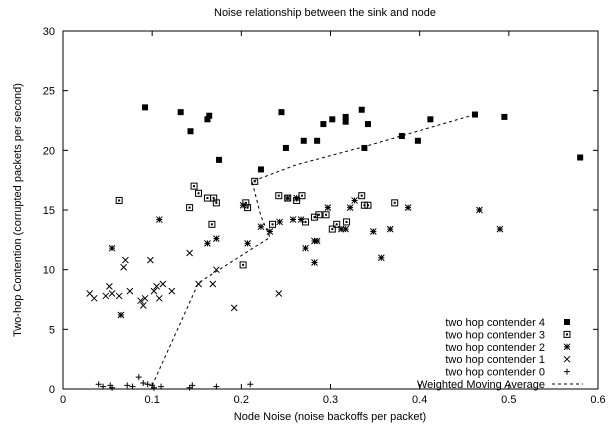 The height and width of the screenshot is (428, 610). Describe the element at coordinates (495, 323) in the screenshot. I see `legend-label: two hop contender 4` at that location.